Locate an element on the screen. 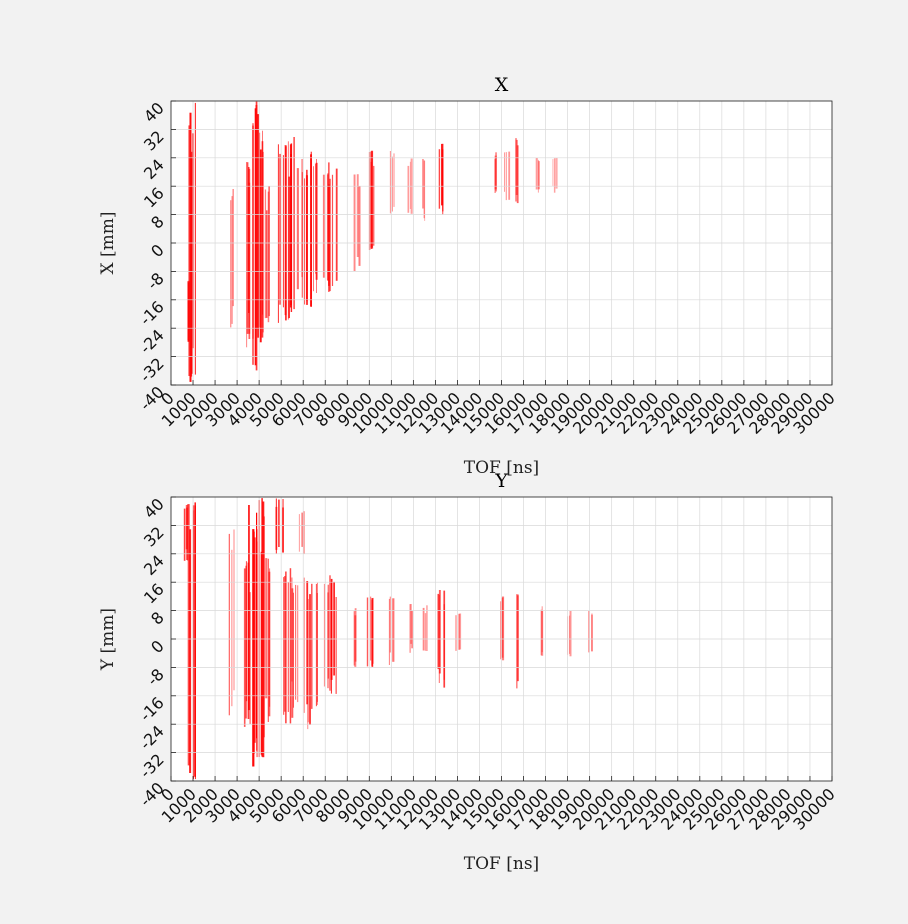 The image size is (908, 924). chart-title: X is located at coordinates (502, 85).